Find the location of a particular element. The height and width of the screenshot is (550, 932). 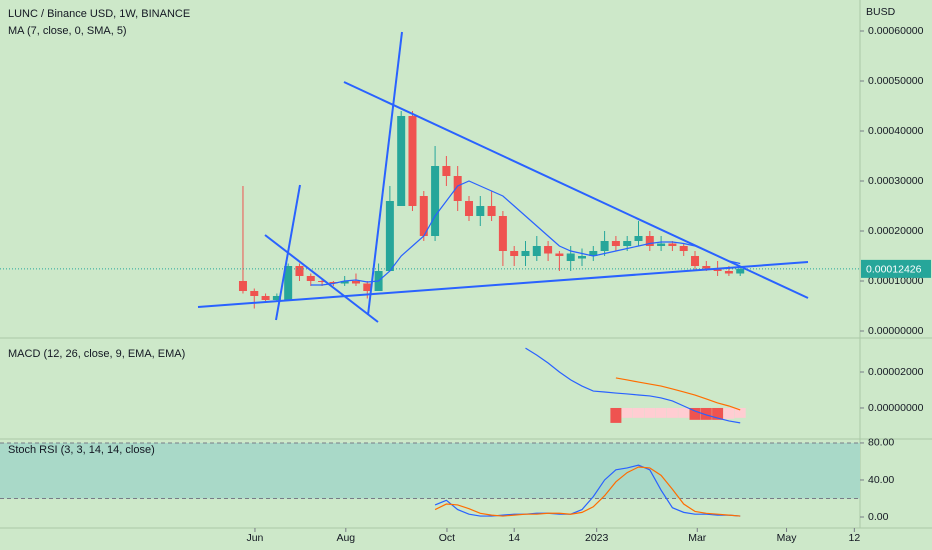

macd-pane: 0.00000000 0.00002000 is located at coordinates (724, 385).